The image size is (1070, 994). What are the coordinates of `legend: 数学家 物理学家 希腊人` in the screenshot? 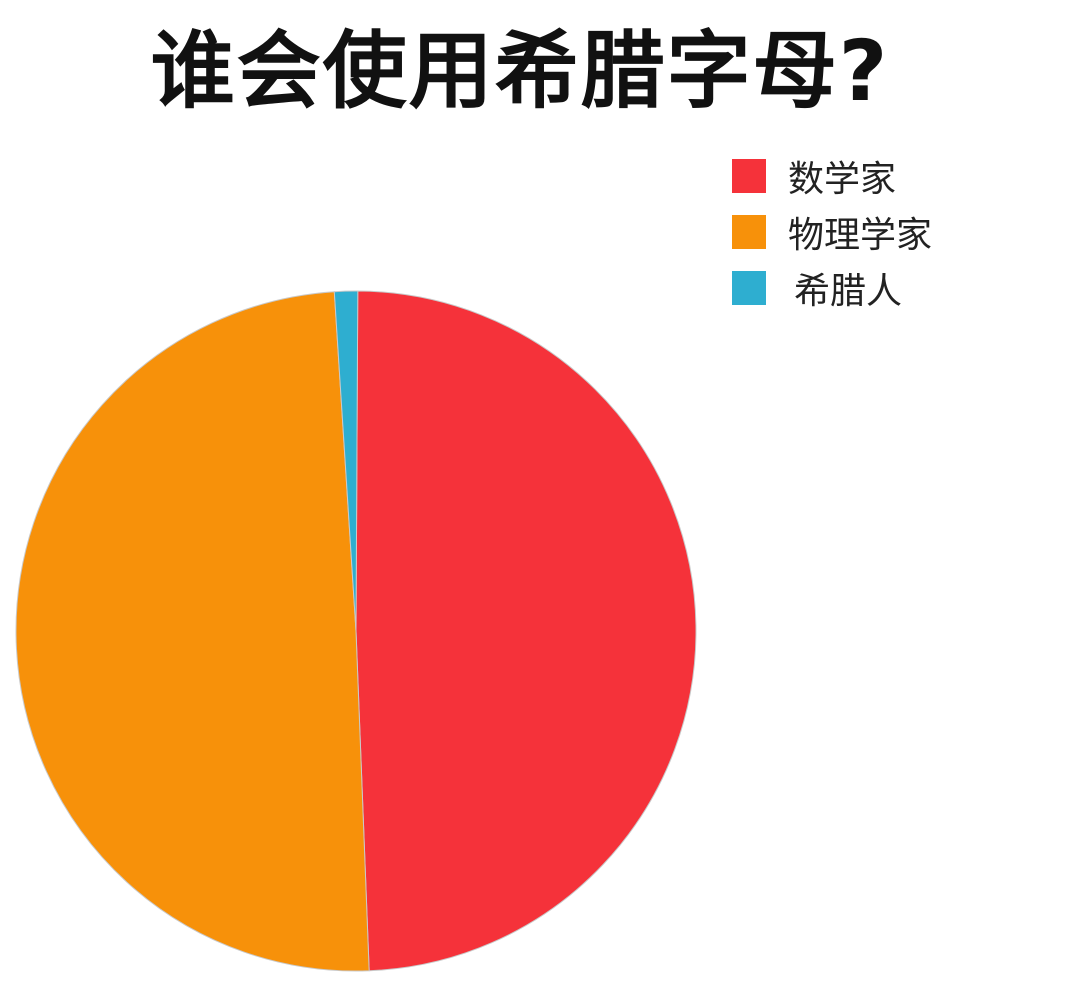 It's located at (832, 232).